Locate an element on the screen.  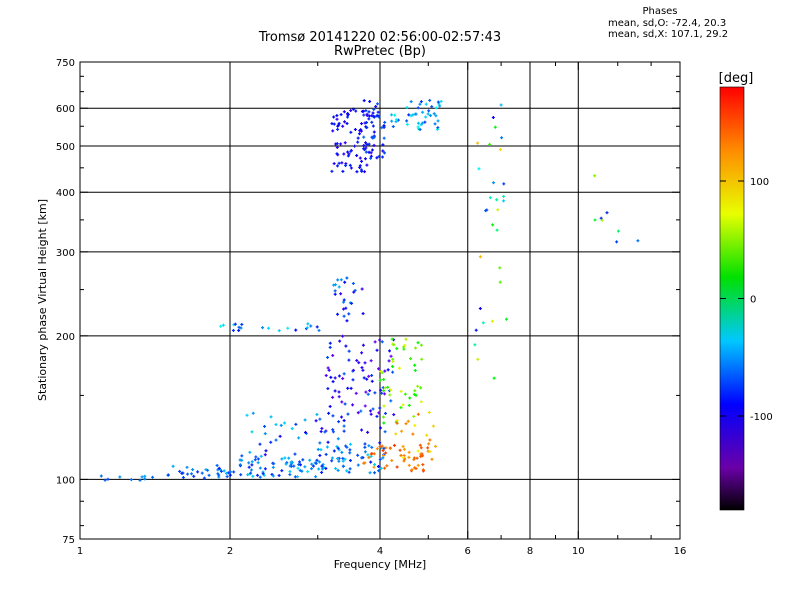
x-tick-labels: 1 2 4 6 8 10 16 is located at coordinates (382, 551).